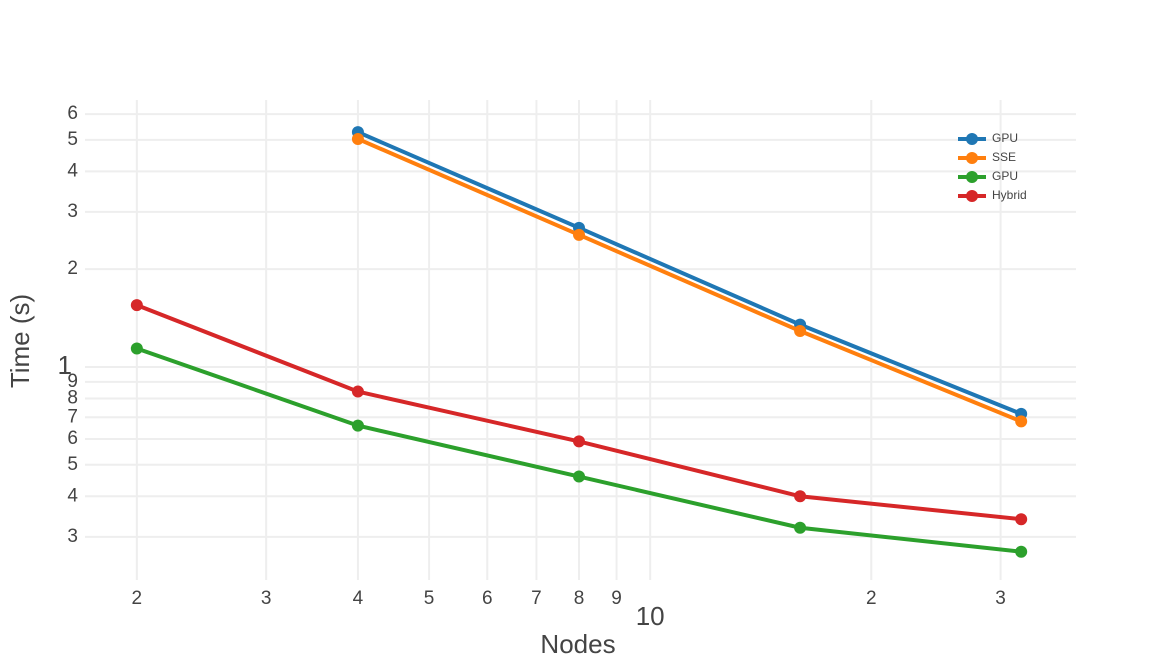  I want to click on y-axis-title: Time (s), so click(20, 341).